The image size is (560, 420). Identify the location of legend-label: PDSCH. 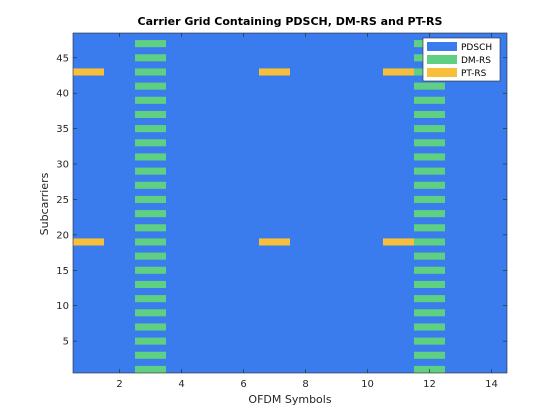
(476, 48).